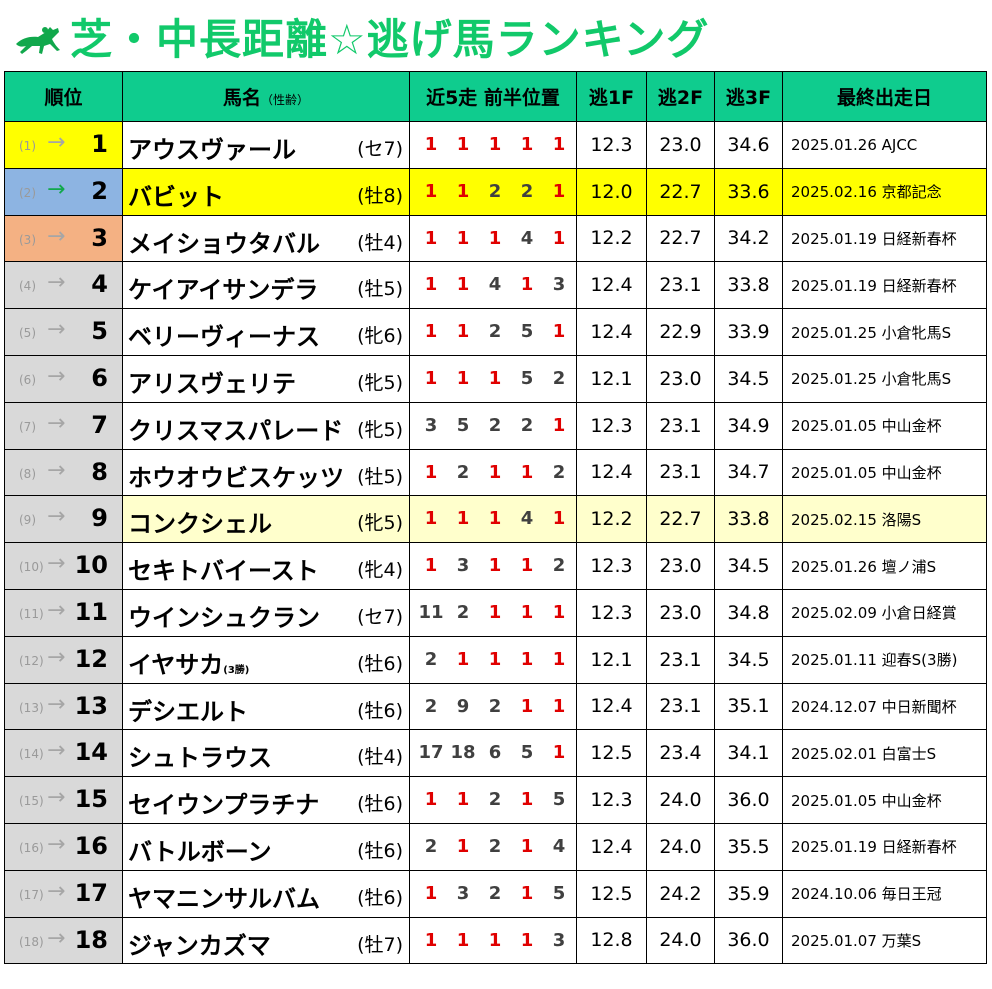  Describe the element at coordinates (63, 706) in the screenshot. I see `rank-cell: (13) → 13` at that location.